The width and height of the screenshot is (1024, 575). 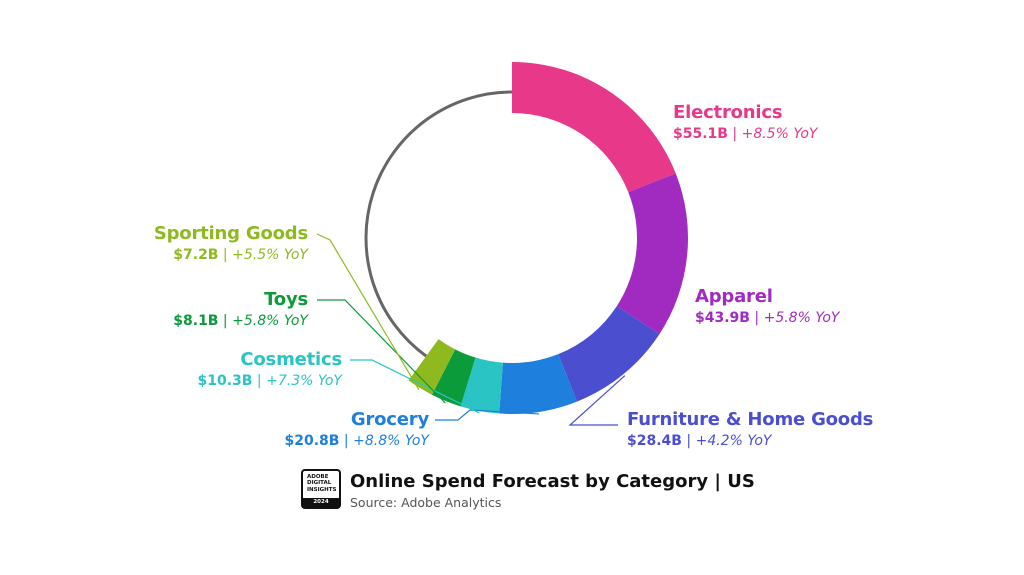 I want to click on label-grocery-yoy: +8.8% YoY, so click(x=391, y=441).